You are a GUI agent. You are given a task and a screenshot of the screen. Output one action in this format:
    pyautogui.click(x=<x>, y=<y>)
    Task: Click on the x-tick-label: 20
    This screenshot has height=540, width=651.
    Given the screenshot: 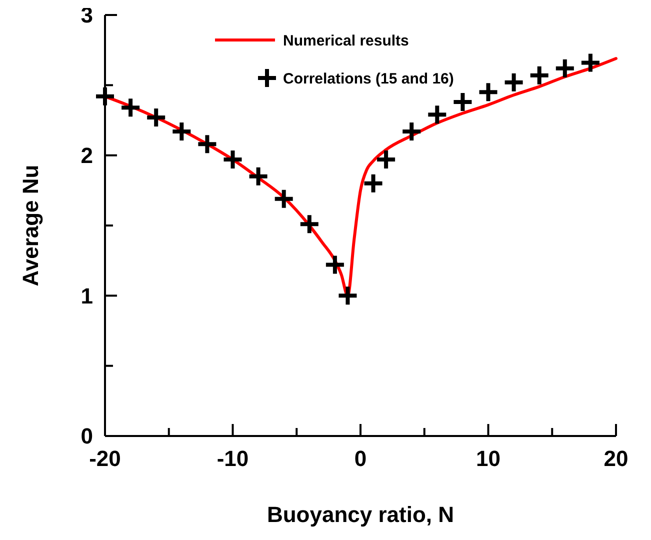 What is the action you would take?
    pyautogui.click(x=616, y=458)
    